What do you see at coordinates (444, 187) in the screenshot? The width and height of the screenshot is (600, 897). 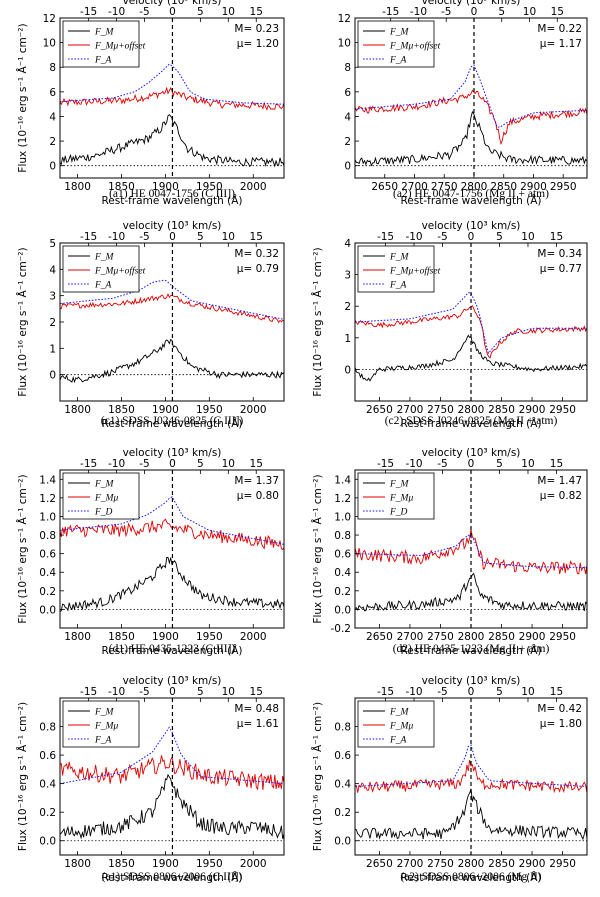 I see `x-tick-label: 2750` at bounding box center [444, 187].